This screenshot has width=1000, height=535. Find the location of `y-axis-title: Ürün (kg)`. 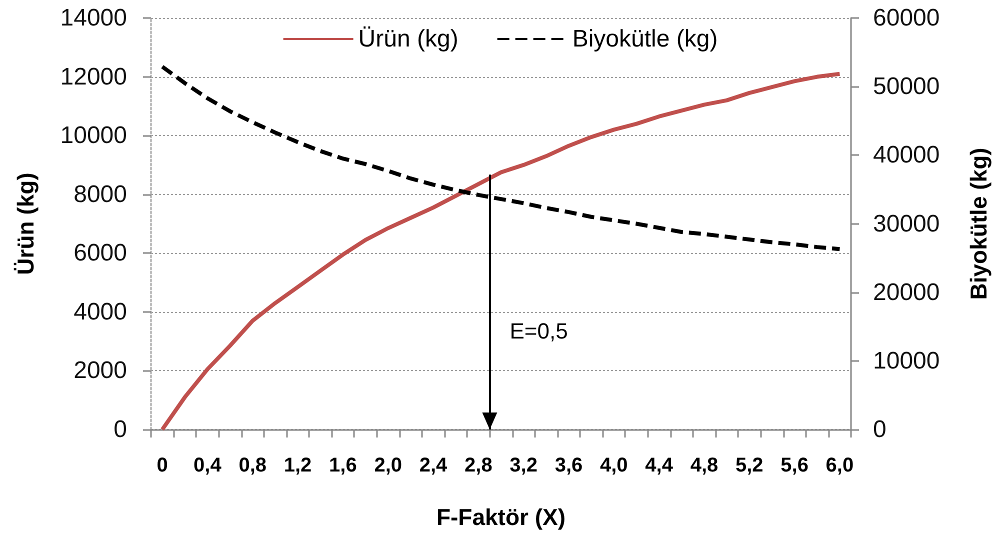

y-axis-title: Ürün (kg) is located at coordinates (25, 223).